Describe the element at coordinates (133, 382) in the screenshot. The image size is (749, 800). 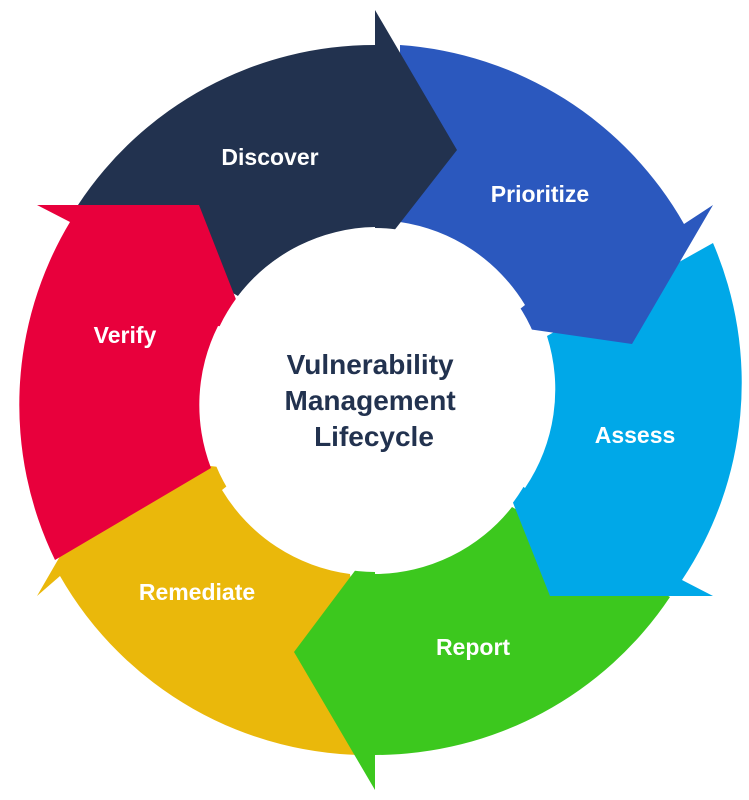
I see `stage-arrow-verify` at that location.